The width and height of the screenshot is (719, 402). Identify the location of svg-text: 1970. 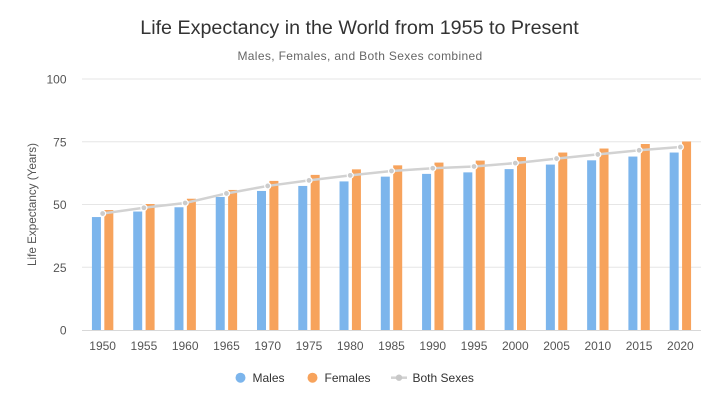
(267, 346).